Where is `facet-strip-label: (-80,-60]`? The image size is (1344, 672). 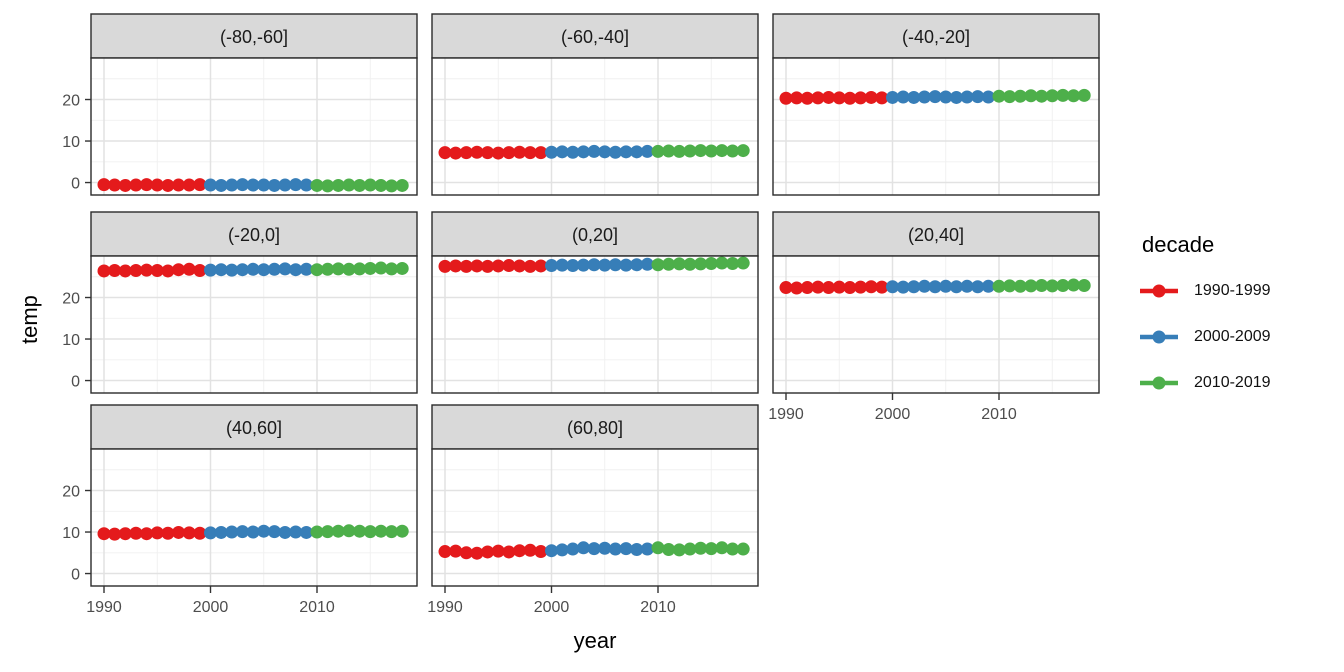 facet-strip-label: (-80,-60] is located at coordinates (254, 37).